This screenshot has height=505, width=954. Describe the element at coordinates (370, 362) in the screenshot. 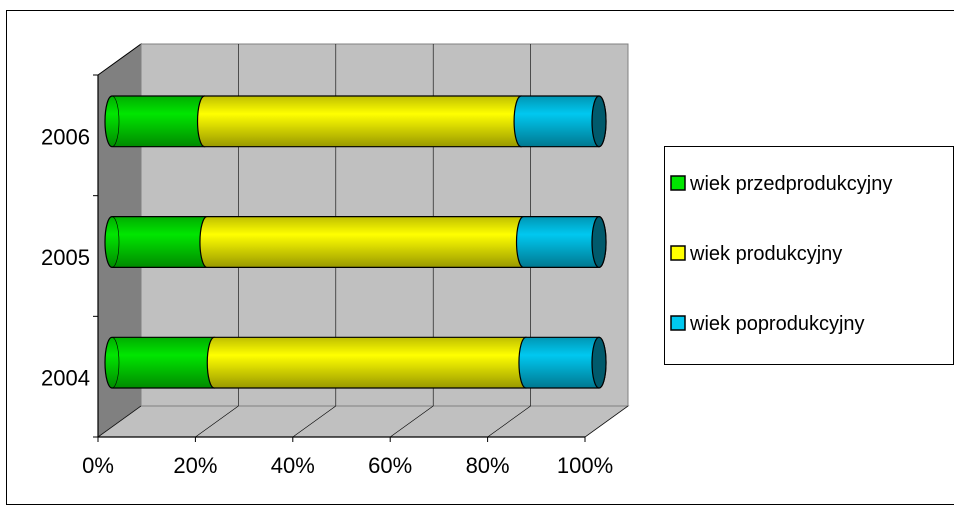

I see `bar-2004-wiek-produkcyjny` at that location.